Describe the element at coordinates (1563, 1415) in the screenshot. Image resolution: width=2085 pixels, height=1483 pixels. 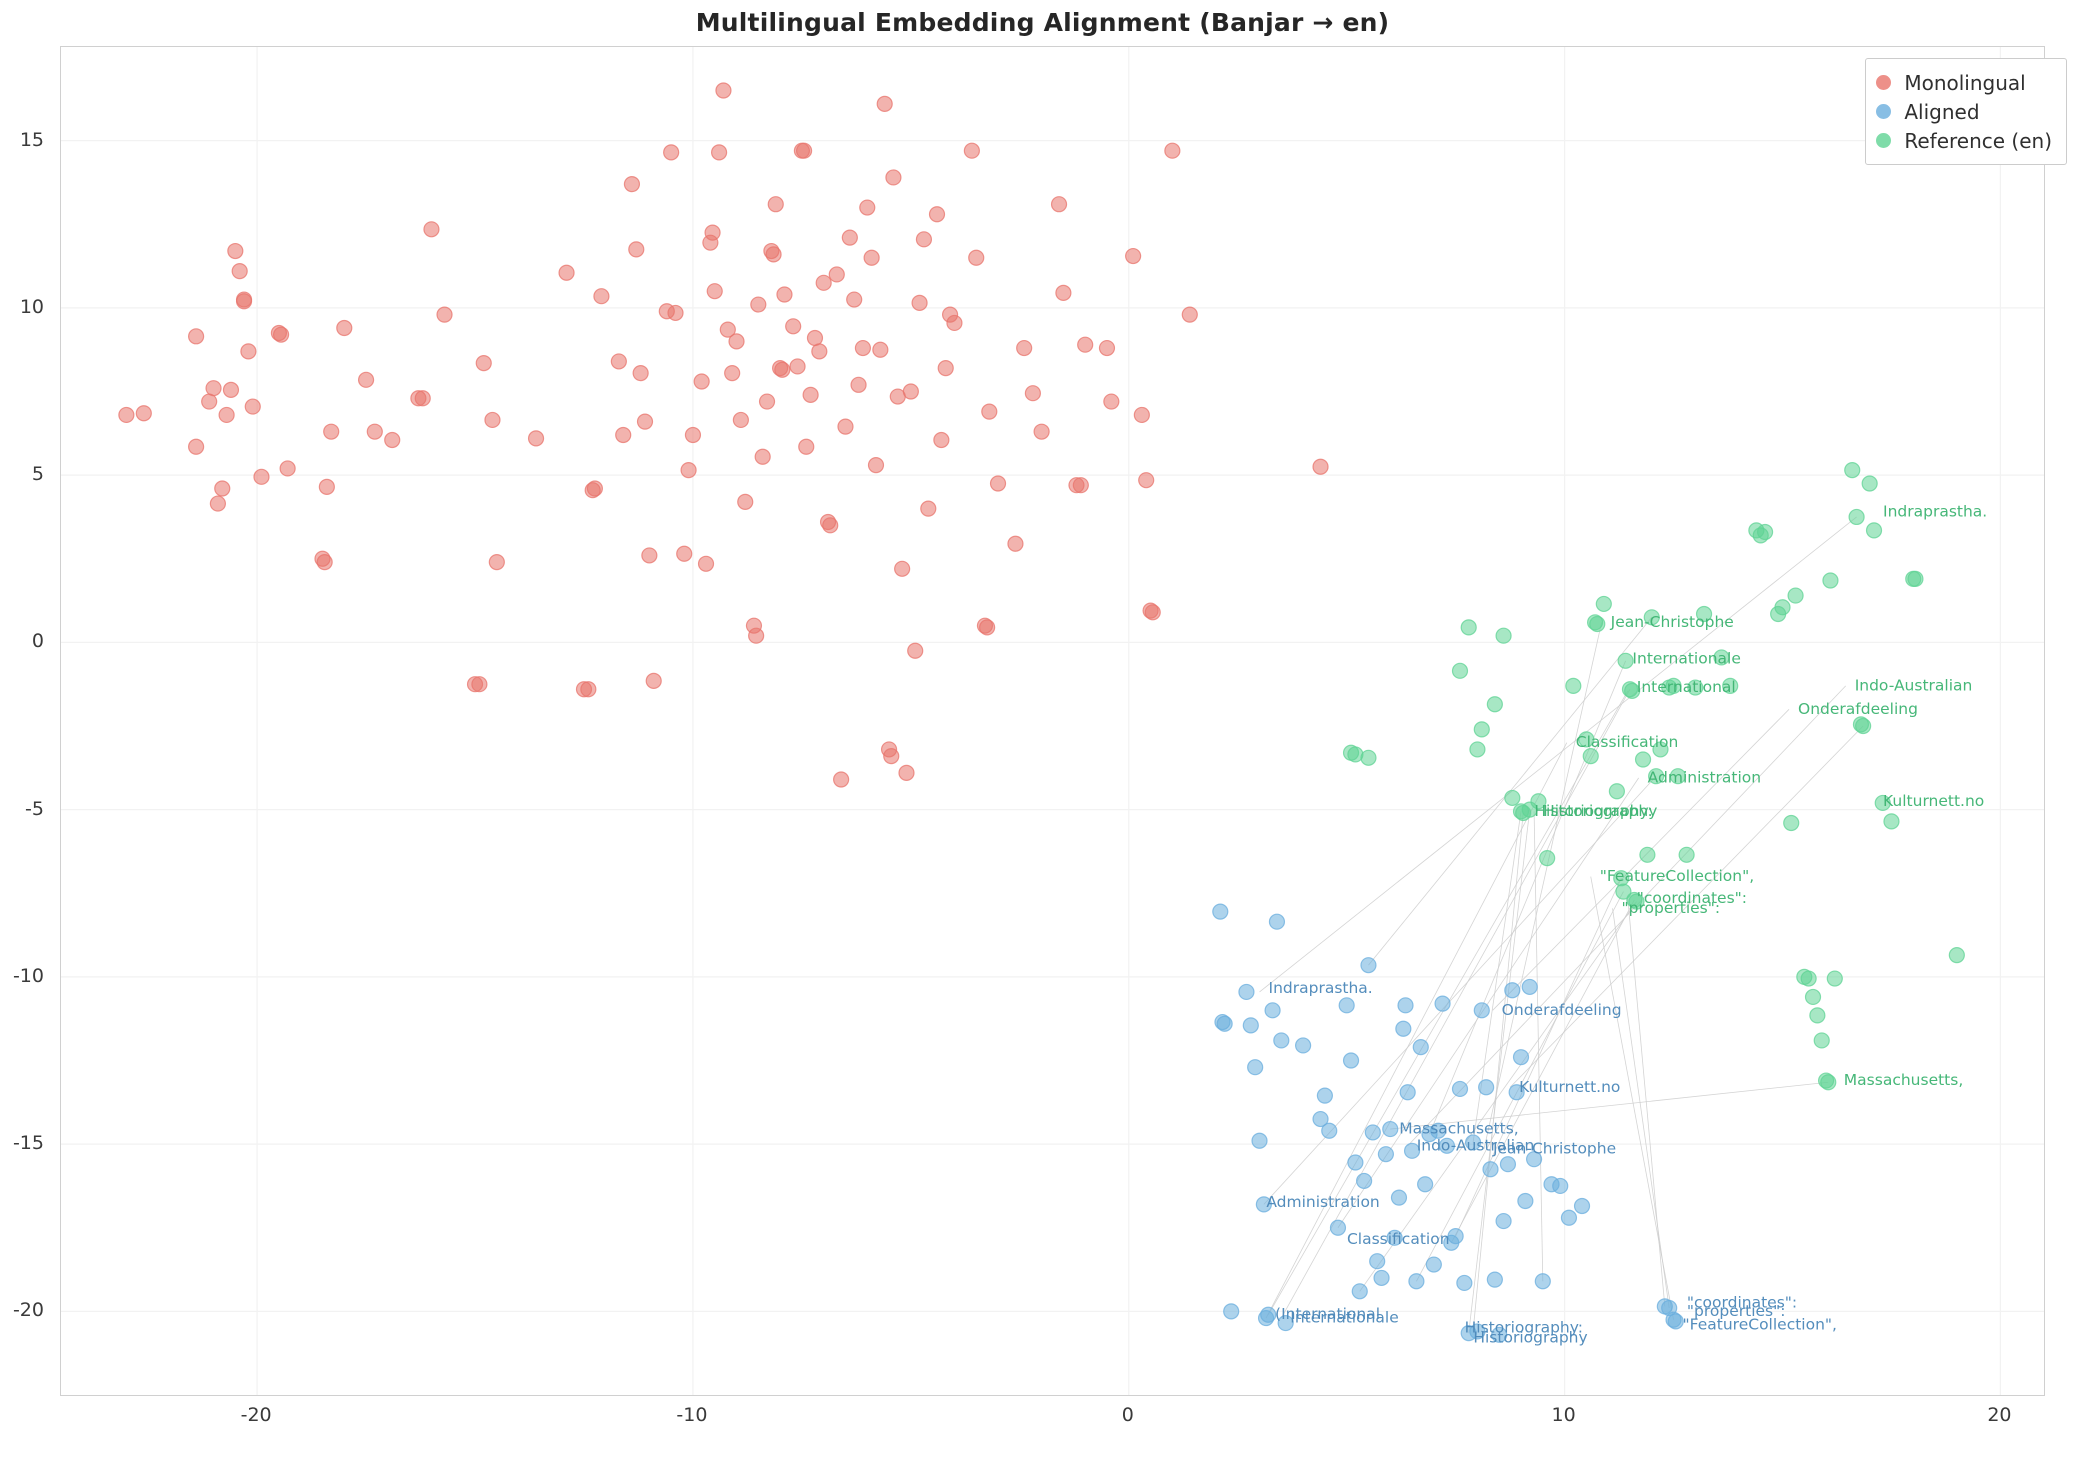
I see `x-tick-label: 10` at that location.